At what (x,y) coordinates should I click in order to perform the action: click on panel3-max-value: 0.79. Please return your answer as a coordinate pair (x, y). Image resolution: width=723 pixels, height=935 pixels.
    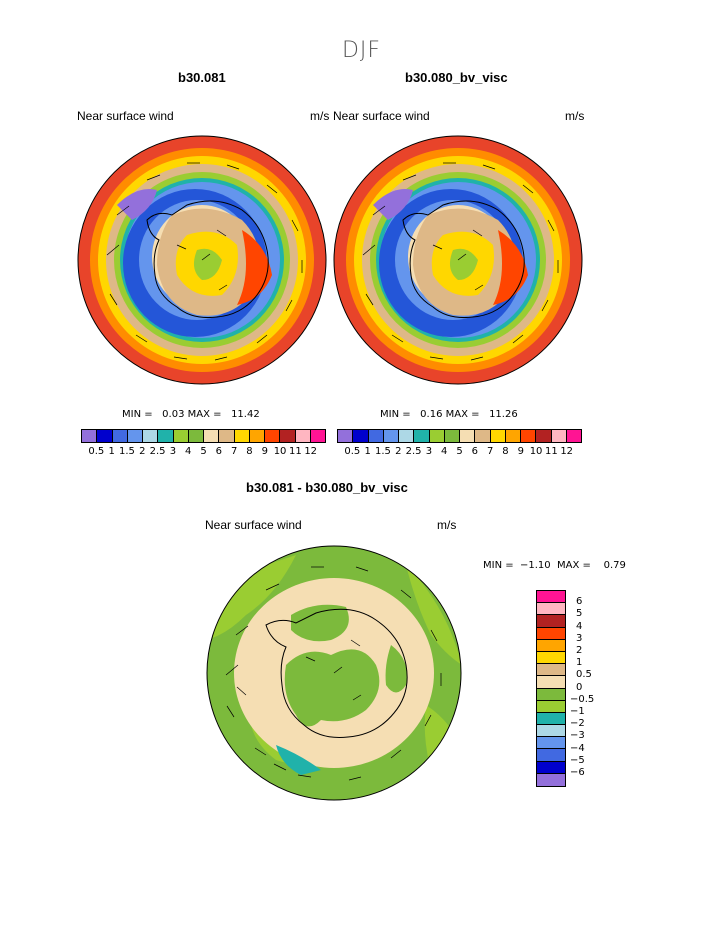
    Looking at the image, I should click on (614, 565).